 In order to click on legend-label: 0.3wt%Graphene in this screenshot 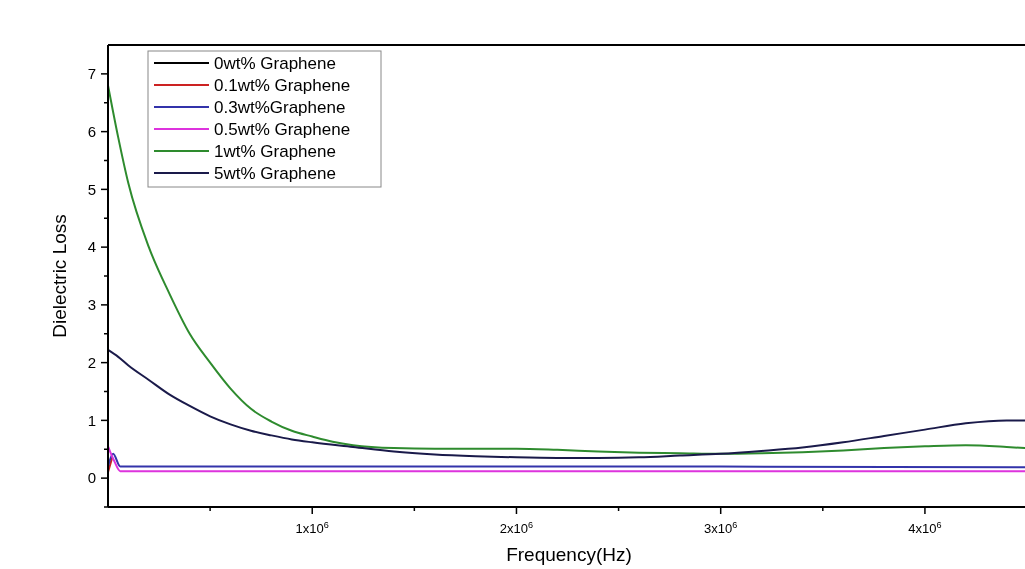, I will do `click(280, 107)`.